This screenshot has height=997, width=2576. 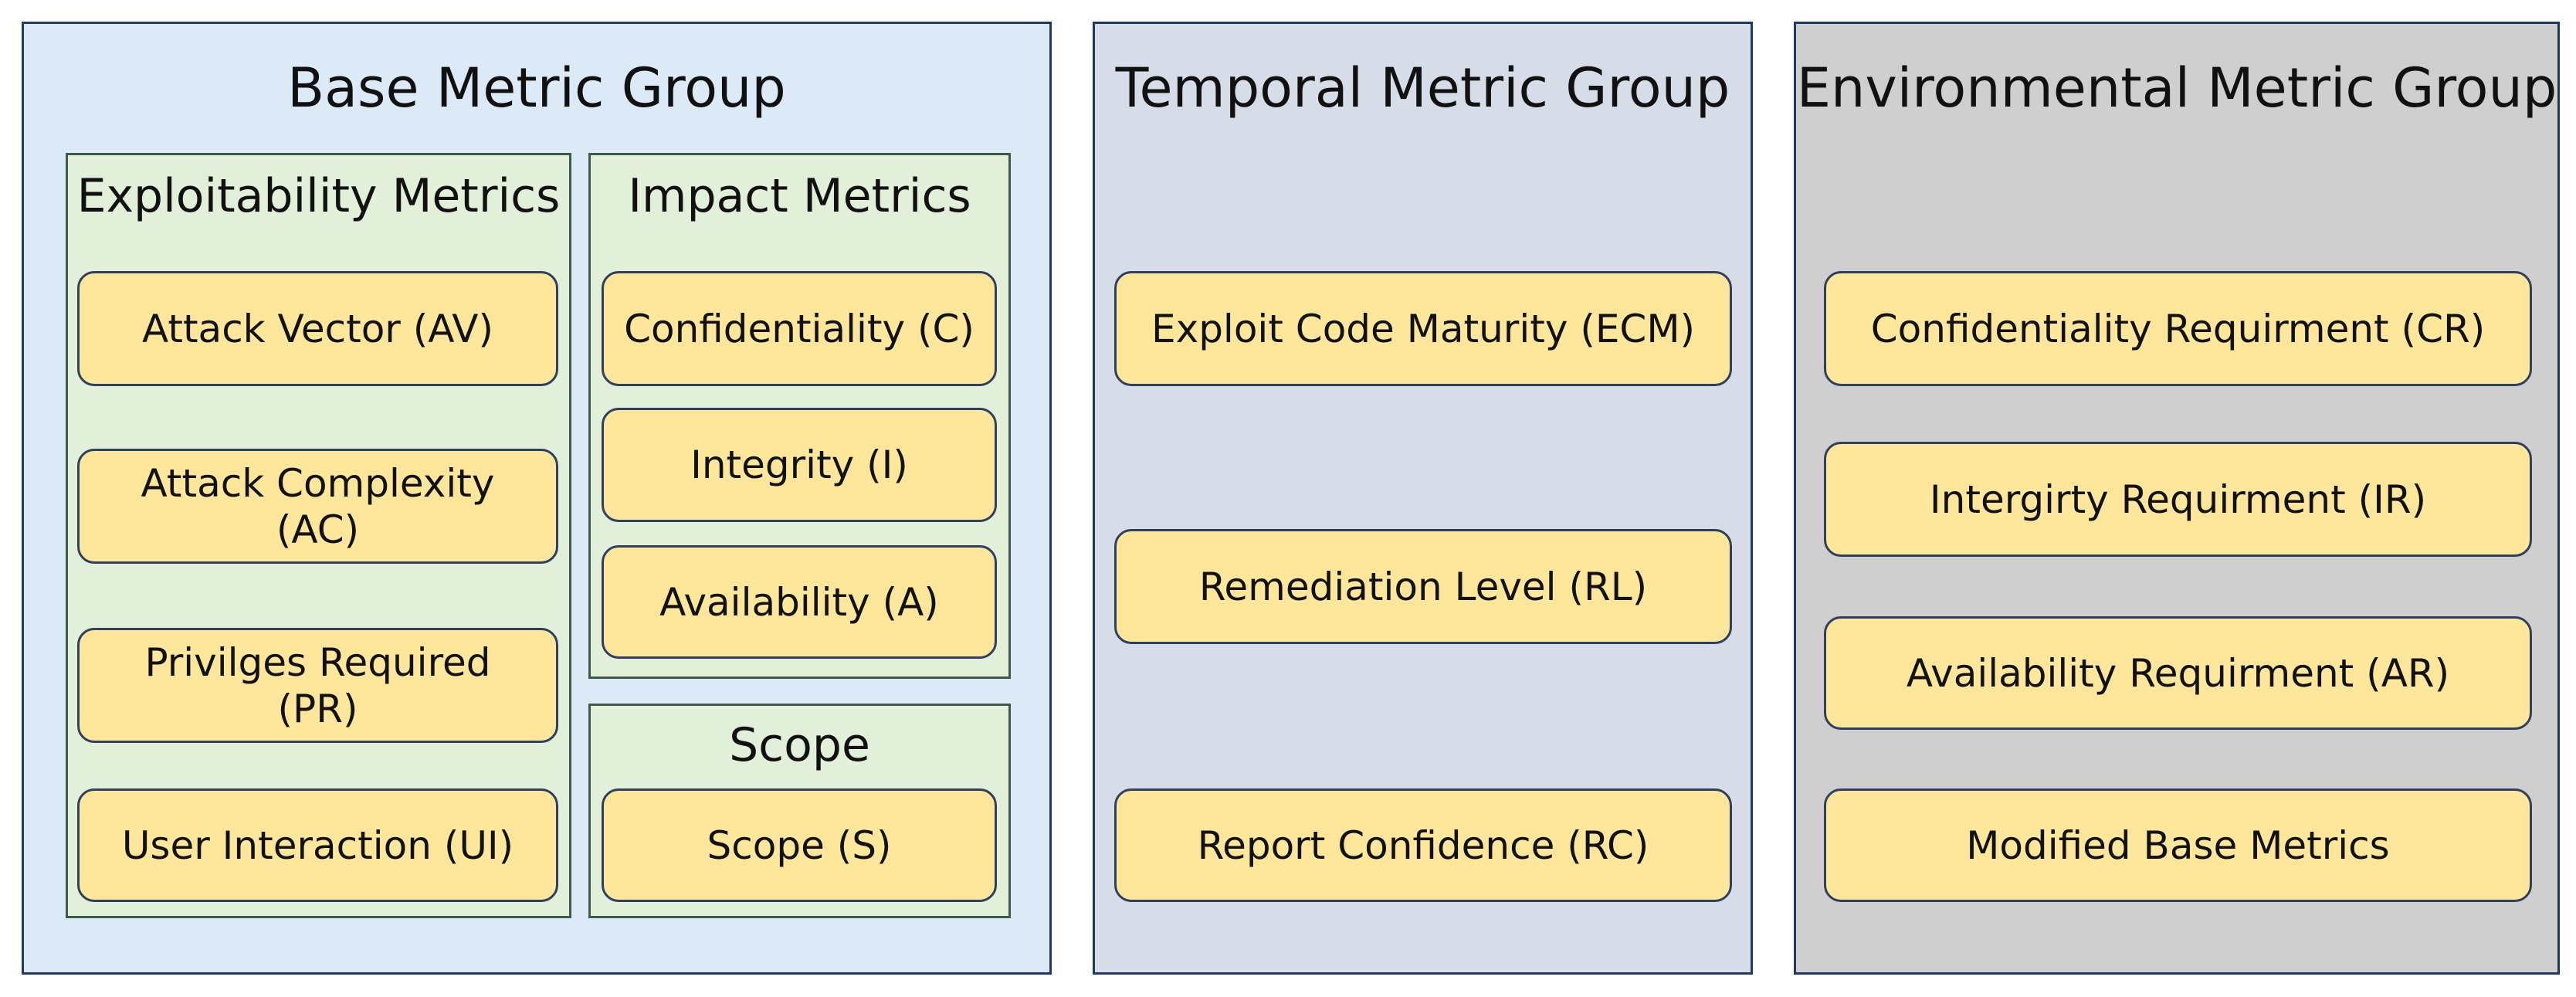 I want to click on group-title: Environmental Metric Group, so click(x=2176, y=88).